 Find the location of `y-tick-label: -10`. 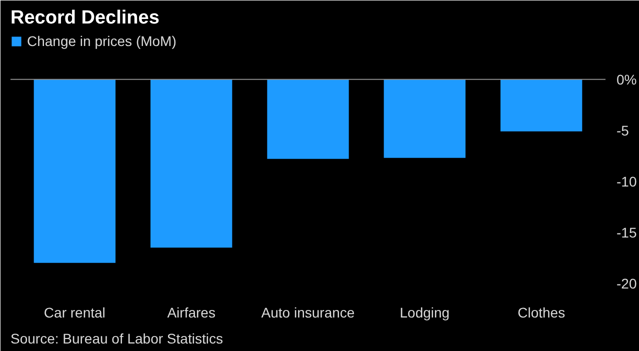

y-tick-label: -10 is located at coordinates (626, 181).